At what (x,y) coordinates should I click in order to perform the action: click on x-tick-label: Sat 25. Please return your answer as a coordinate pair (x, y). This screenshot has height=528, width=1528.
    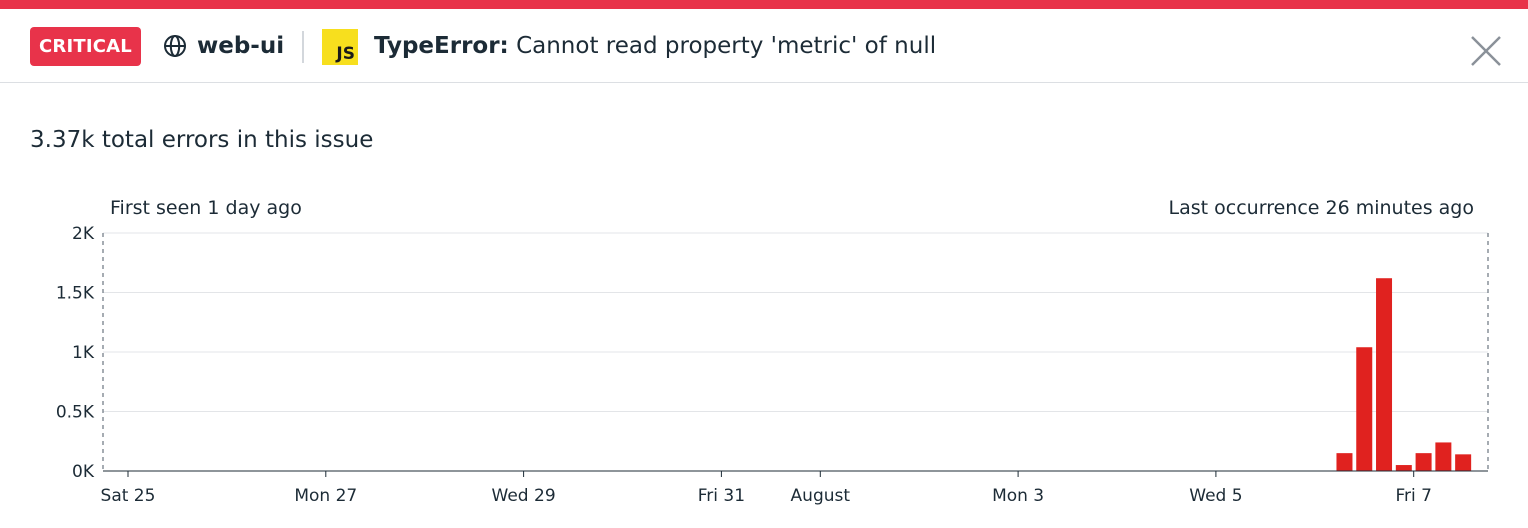
    Looking at the image, I should click on (128, 496).